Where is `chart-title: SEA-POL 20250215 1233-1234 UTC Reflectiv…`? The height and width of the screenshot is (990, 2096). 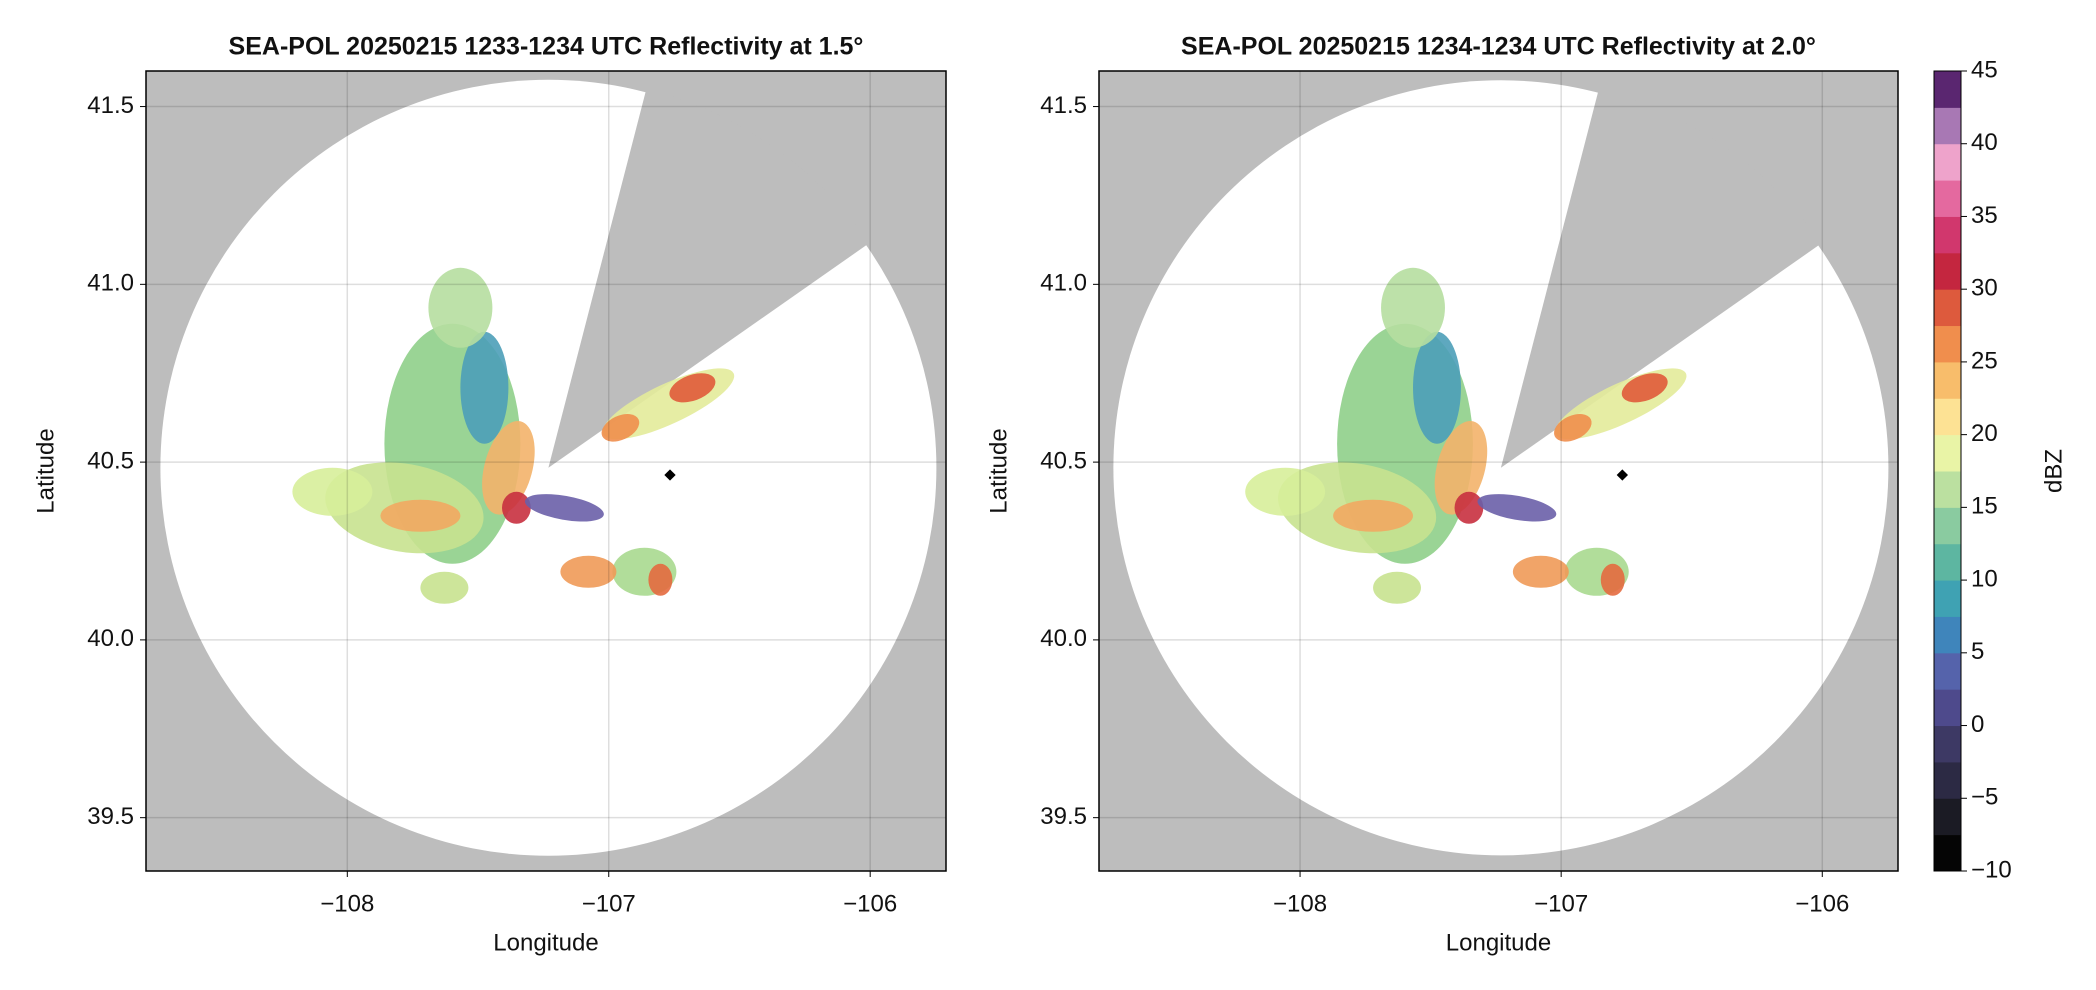
chart-title: SEA-POL 20250215 1233-1234 UTC Reflectiv… is located at coordinates (546, 47).